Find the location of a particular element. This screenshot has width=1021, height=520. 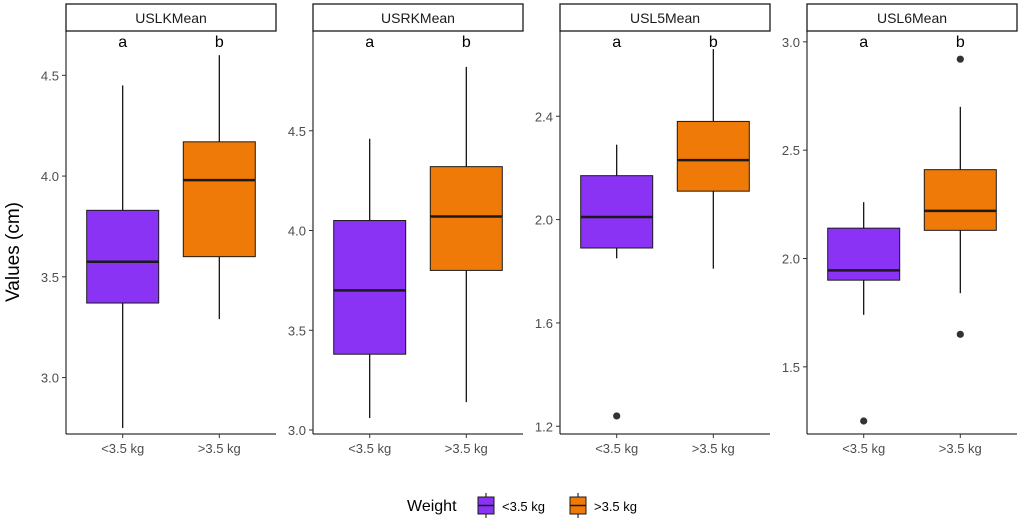

facet-title: USL6Mean is located at coordinates (912, 18).